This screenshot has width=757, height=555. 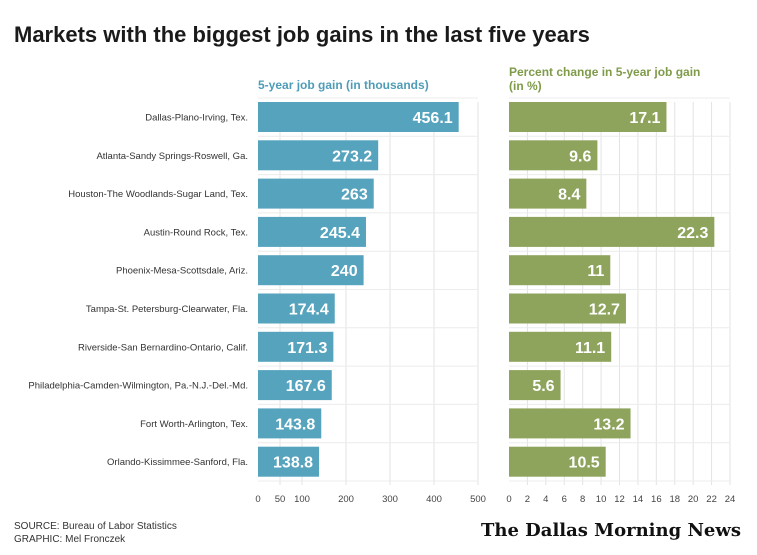 I want to click on percent-change-tick-label: 2, so click(x=527, y=499).